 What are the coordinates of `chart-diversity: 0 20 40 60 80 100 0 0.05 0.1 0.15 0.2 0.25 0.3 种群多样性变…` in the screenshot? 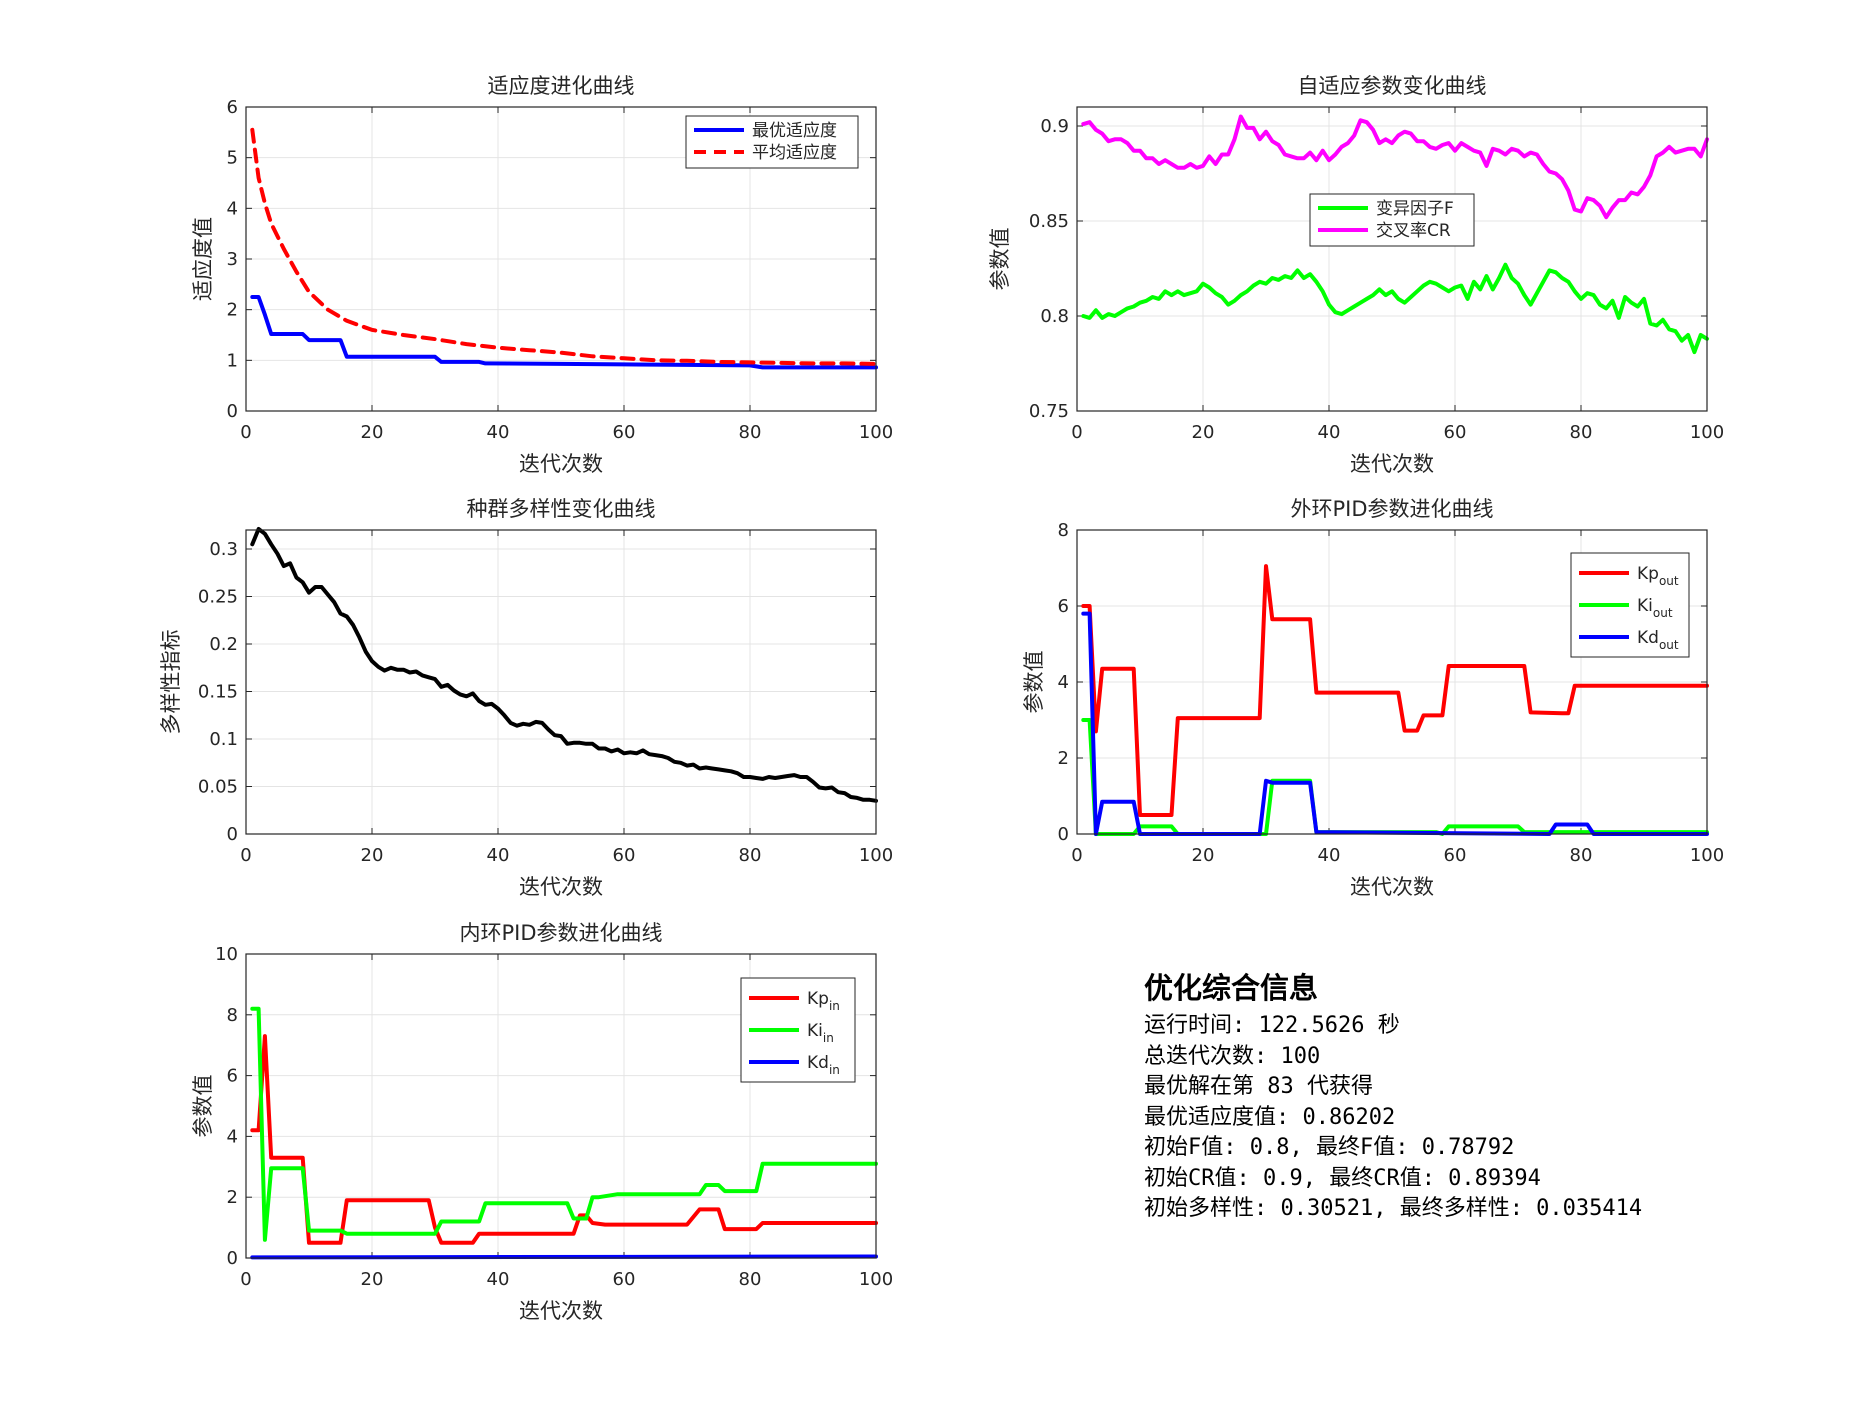 It's located at (526, 698).